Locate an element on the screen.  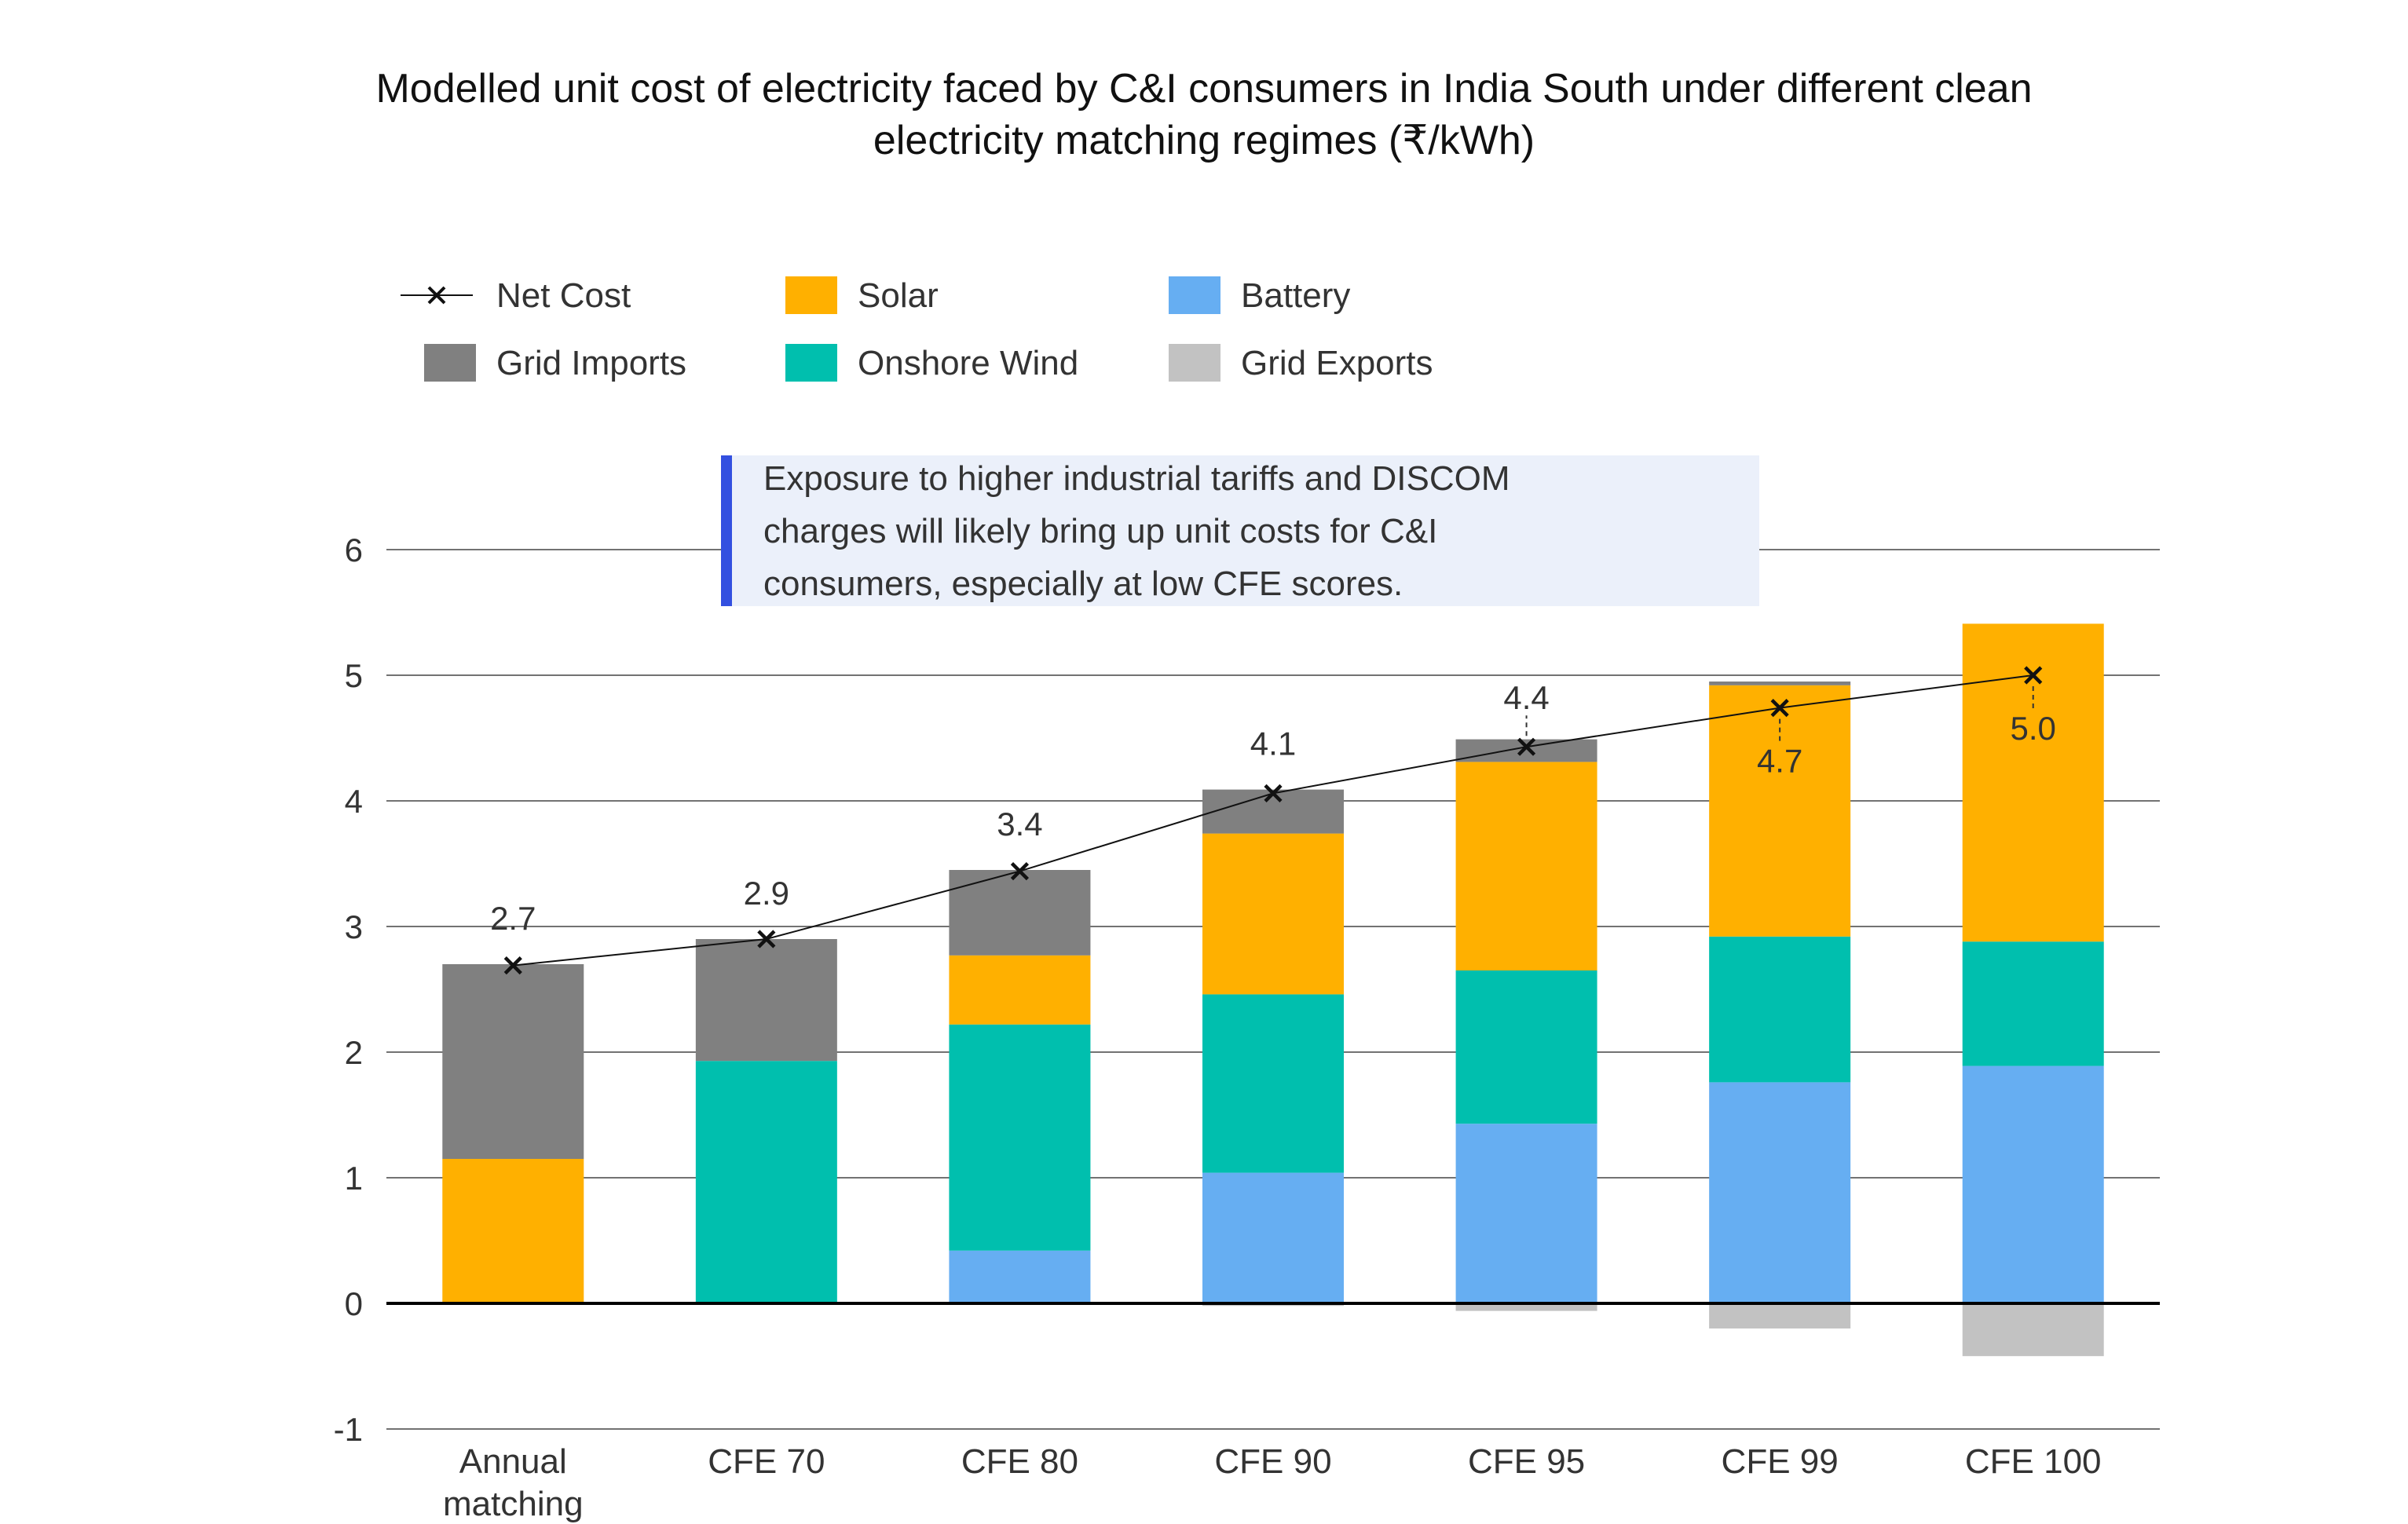
legend-swatch-battery is located at coordinates (1194, 295).